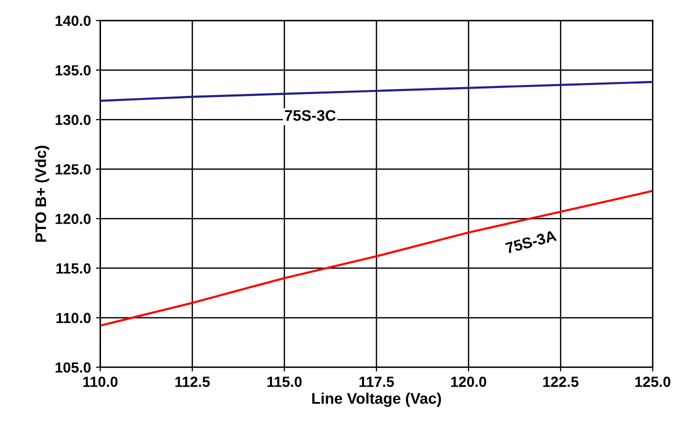 This screenshot has height=428, width=682. What do you see at coordinates (531, 242) in the screenshot?
I see `text: 75S-3A` at bounding box center [531, 242].